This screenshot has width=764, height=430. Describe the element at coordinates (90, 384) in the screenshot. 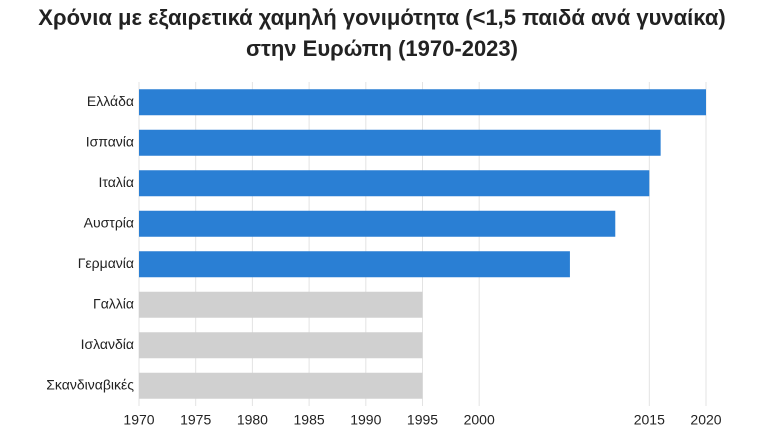

I see `y-tick-label: Σκανδιναβικές` at that location.